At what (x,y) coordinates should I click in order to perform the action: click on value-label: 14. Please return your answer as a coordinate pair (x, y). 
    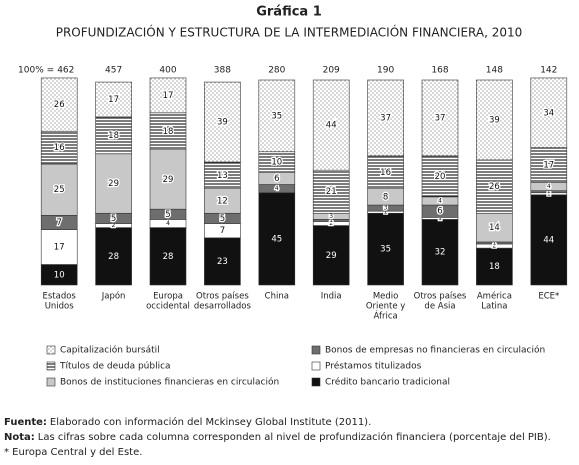
    Looking at the image, I should click on (494, 228).